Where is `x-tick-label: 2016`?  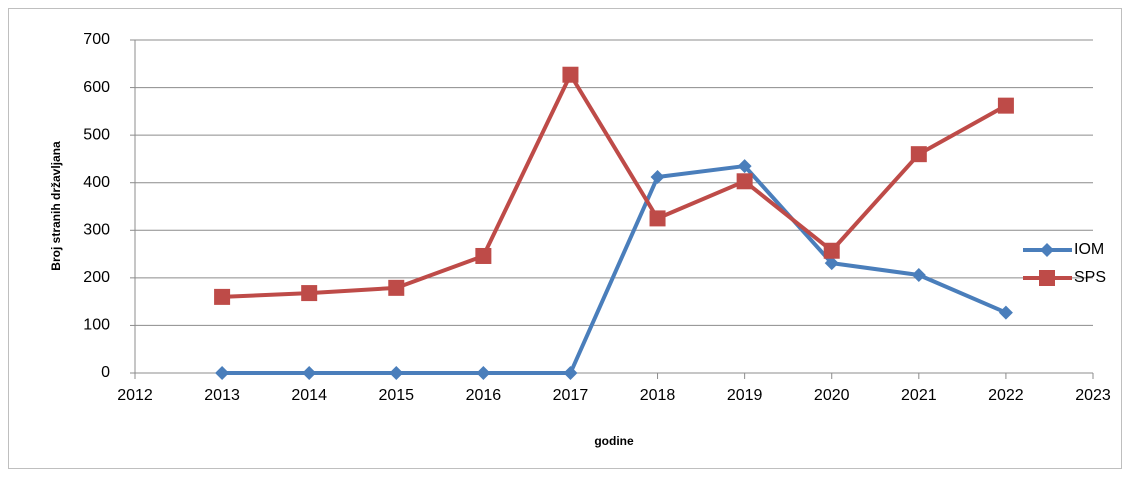 x-tick-label: 2016 is located at coordinates (484, 395).